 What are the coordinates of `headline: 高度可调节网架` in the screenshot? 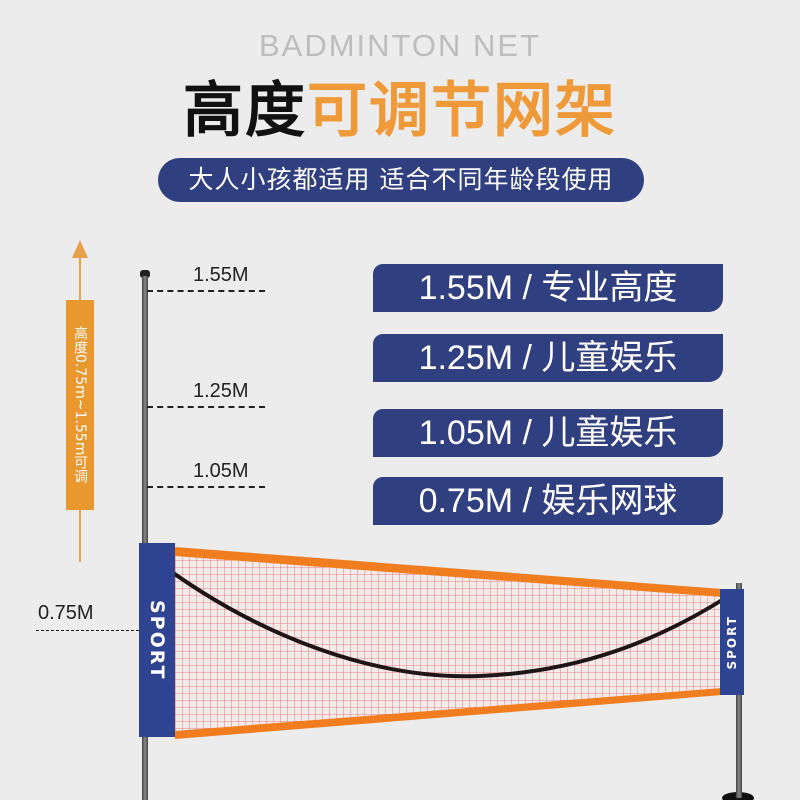 It's located at (400, 111).